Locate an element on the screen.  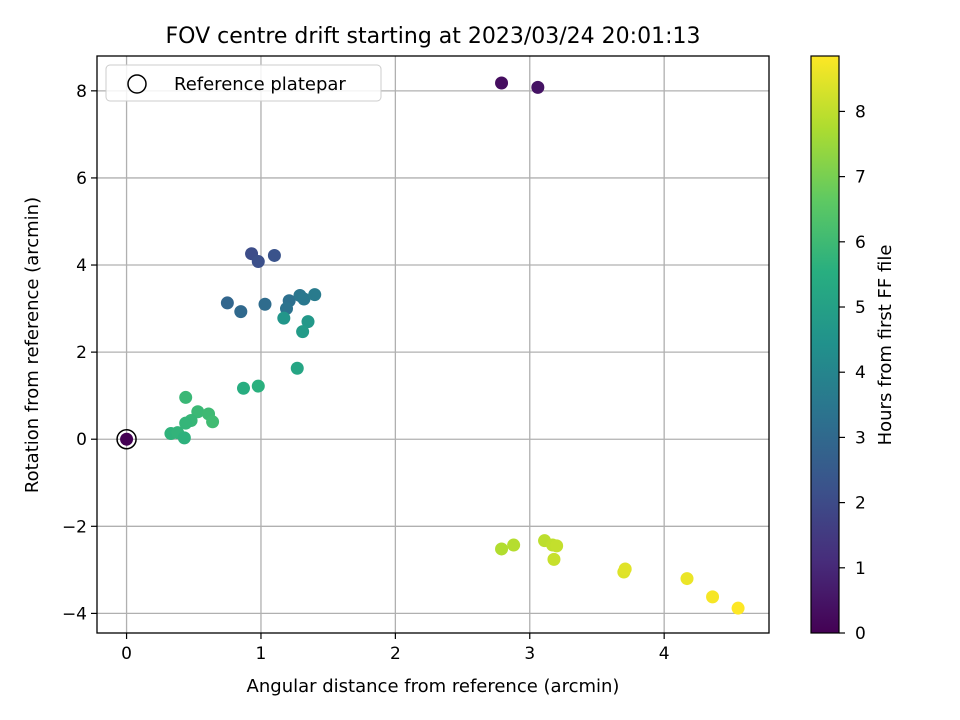
x-tick-label: 1 is located at coordinates (261, 654).